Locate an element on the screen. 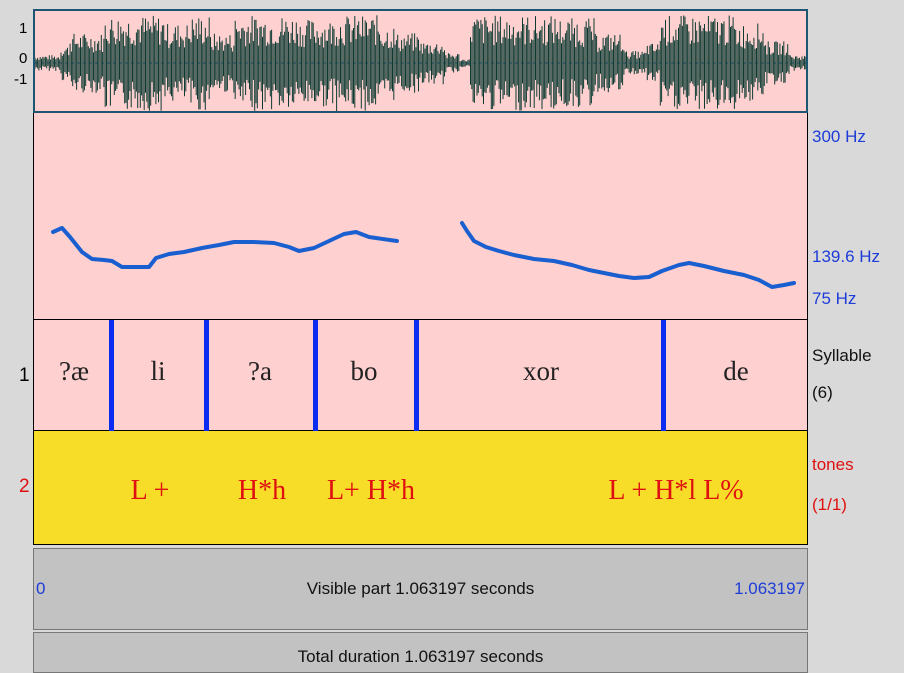 This screenshot has height=673, width=904. syllable-interval-1: ?æ is located at coordinates (74, 371).